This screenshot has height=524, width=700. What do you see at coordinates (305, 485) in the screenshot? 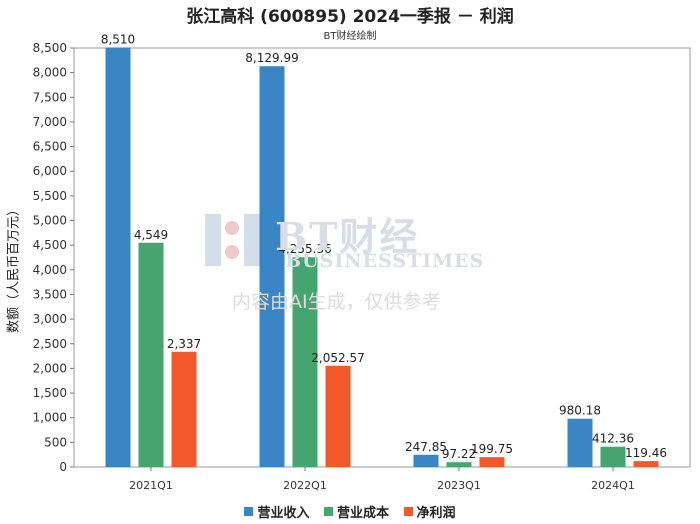
I see `x-tick-label: 2022Q1` at bounding box center [305, 485].